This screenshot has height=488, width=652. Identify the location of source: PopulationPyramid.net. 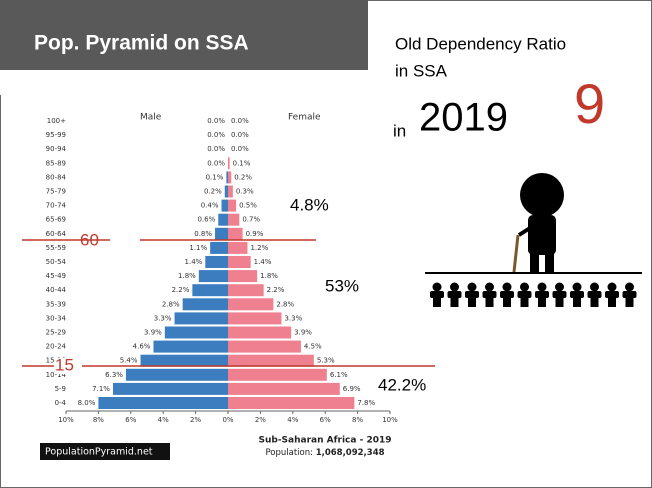
(99, 452).